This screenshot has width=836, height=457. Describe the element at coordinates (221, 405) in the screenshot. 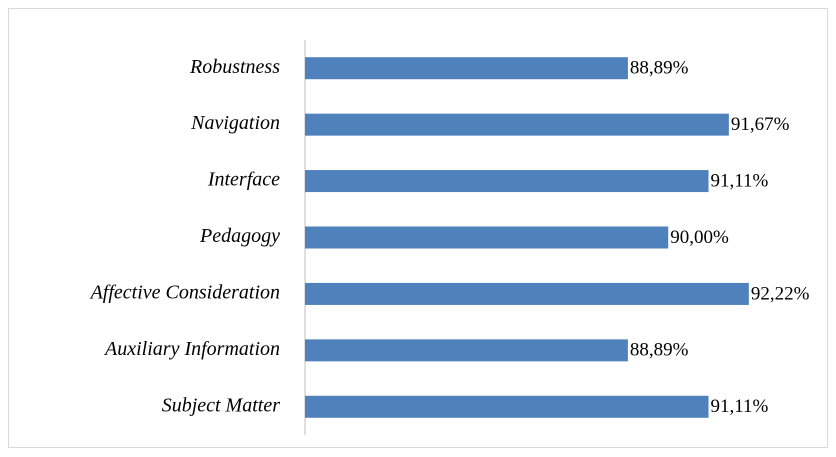

I see `category-label: Subject Matter` at that location.